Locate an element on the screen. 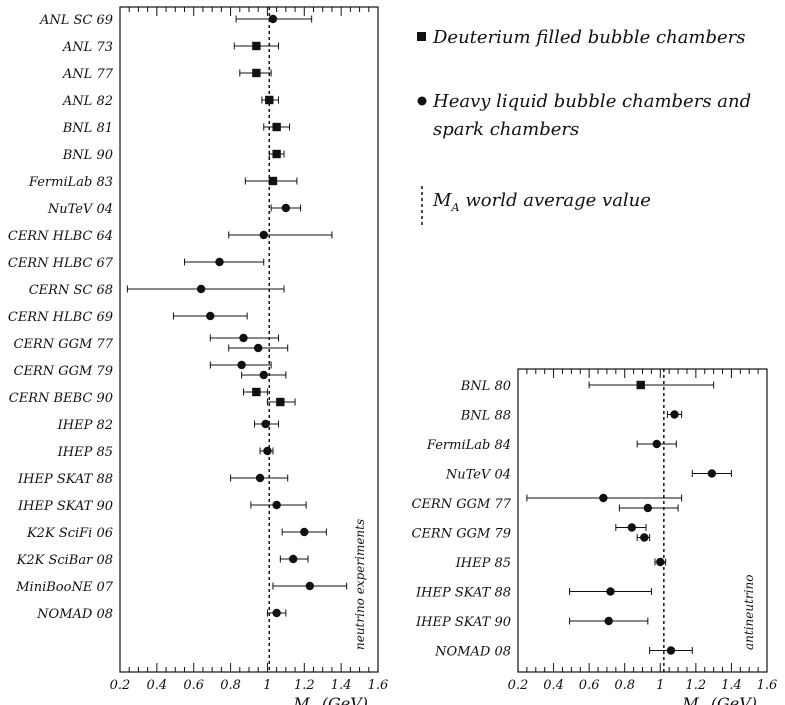  experiment-label: IHEP SKAT 90 is located at coordinates (65, 506).